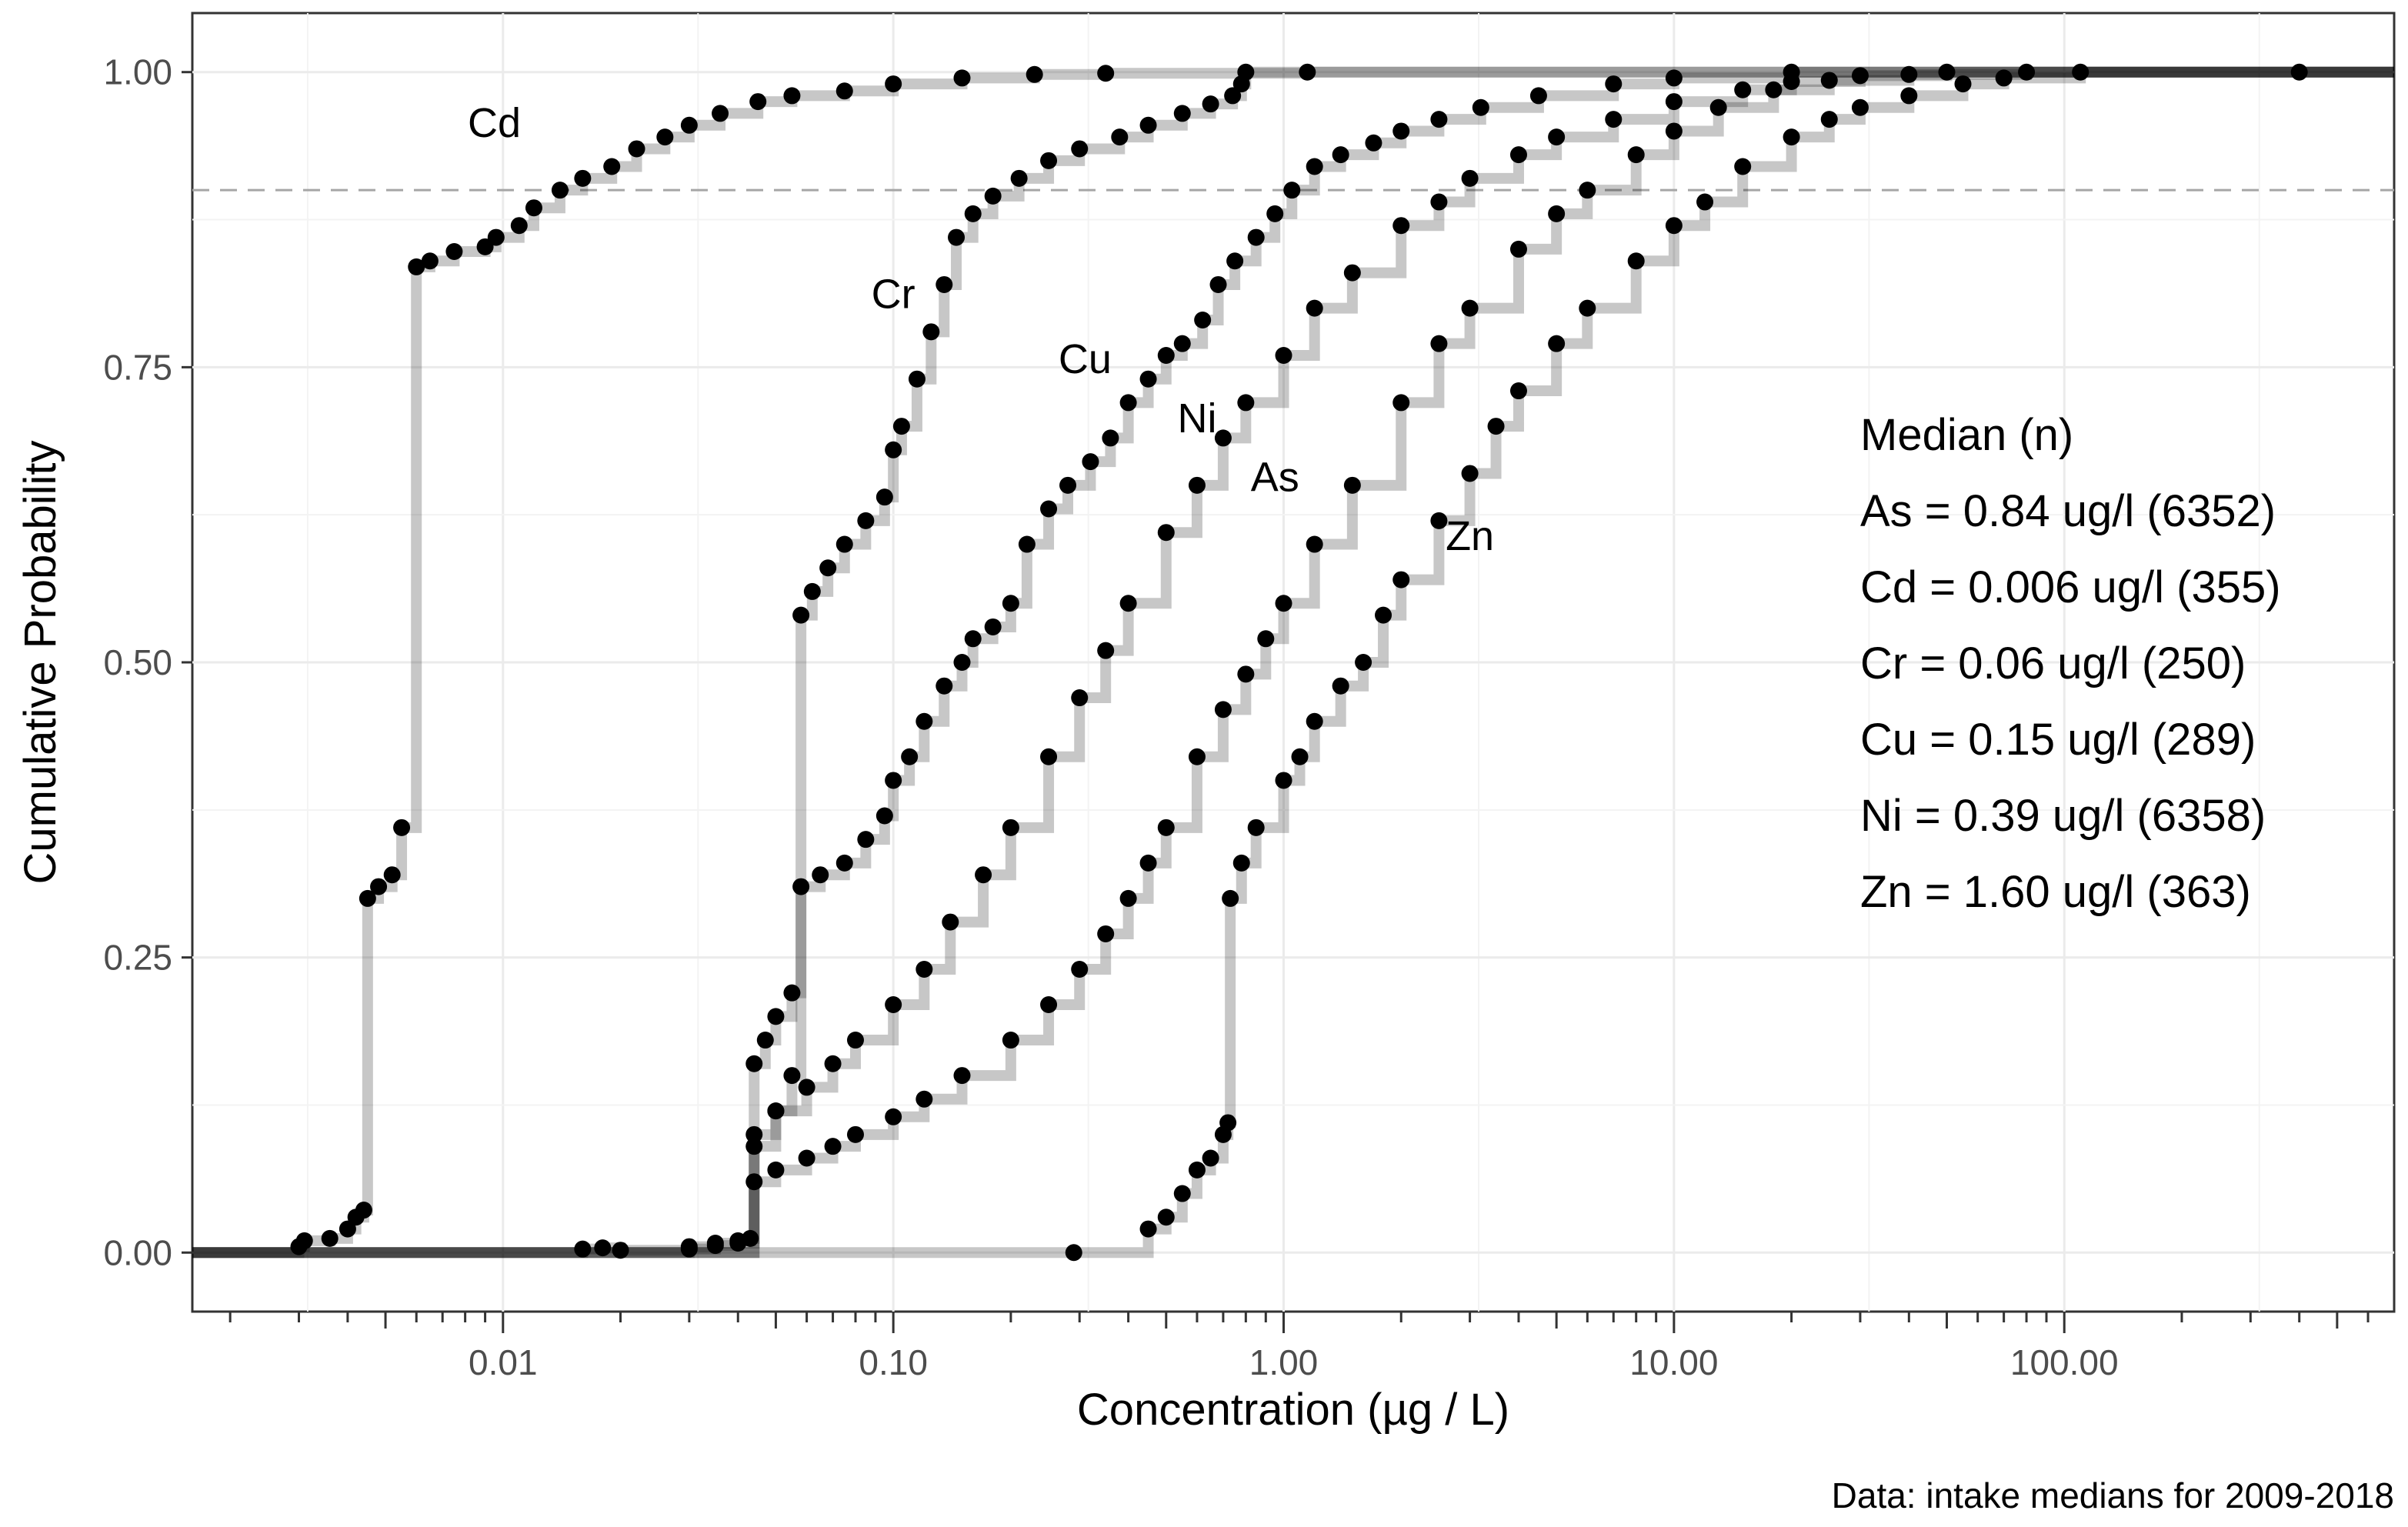 The image size is (2408, 1527). I want to click on x-tick-label: 0.01, so click(503, 1362).